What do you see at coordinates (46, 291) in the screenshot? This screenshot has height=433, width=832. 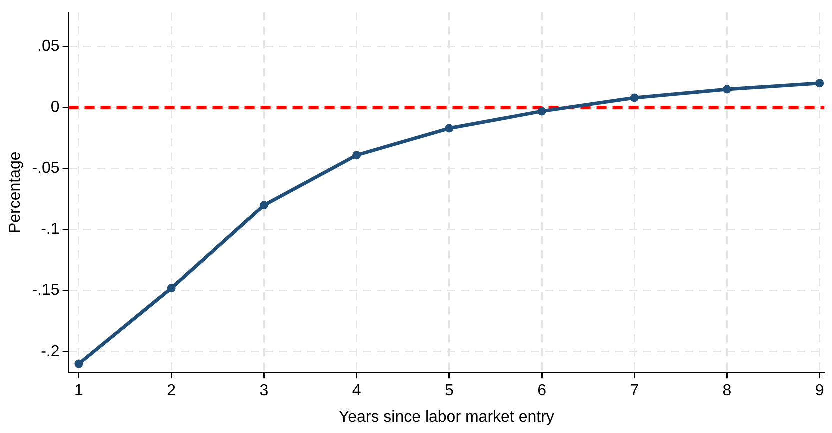 I see `y-tick-label: -.15` at bounding box center [46, 291].